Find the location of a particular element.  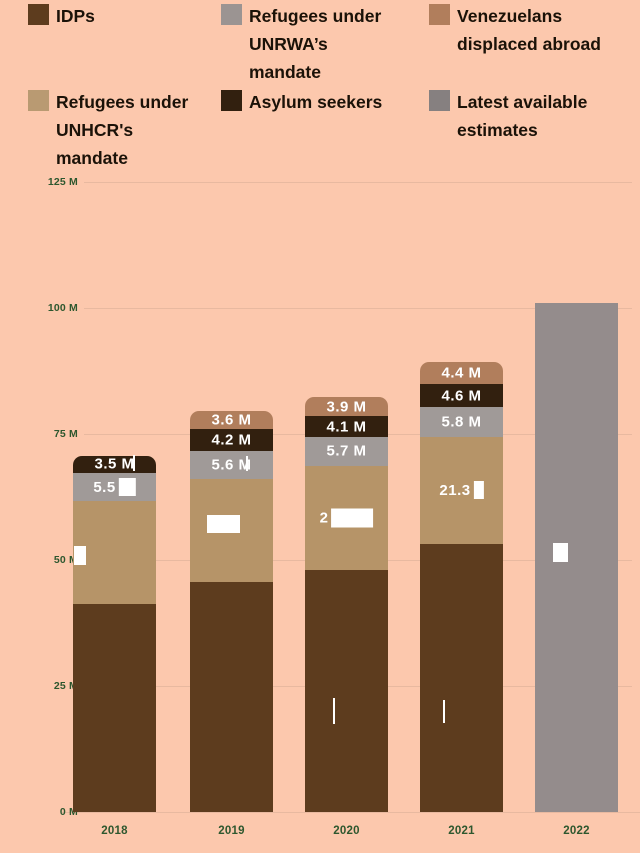

bar-segment-idps-2021 is located at coordinates (461, 677).